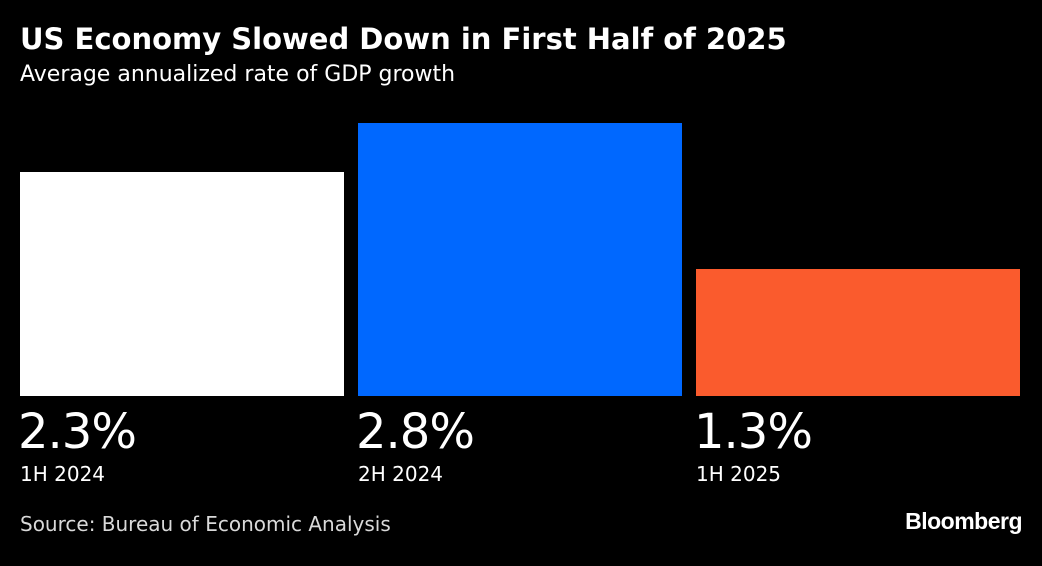 This screenshot has height=566, width=1042. What do you see at coordinates (238, 74) in the screenshot?
I see `chart-subtitle: Average annualized rate of GDP growth` at bounding box center [238, 74].